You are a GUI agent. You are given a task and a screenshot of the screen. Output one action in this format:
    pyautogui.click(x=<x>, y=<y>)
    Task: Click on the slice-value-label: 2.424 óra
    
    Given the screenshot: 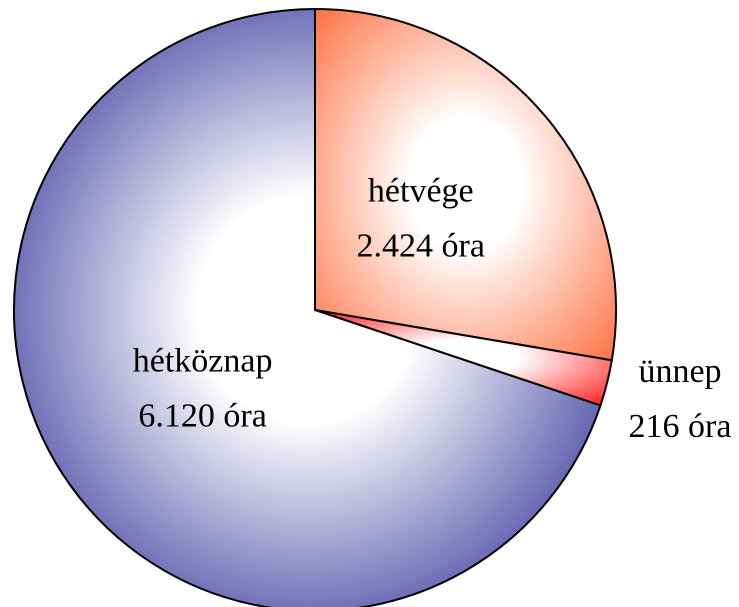 What is the action you would take?
    pyautogui.click(x=421, y=245)
    